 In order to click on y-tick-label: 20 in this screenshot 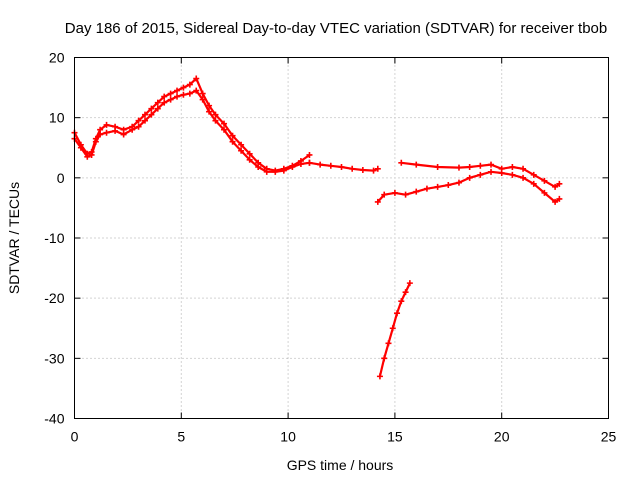, I will do `click(57, 58)`.